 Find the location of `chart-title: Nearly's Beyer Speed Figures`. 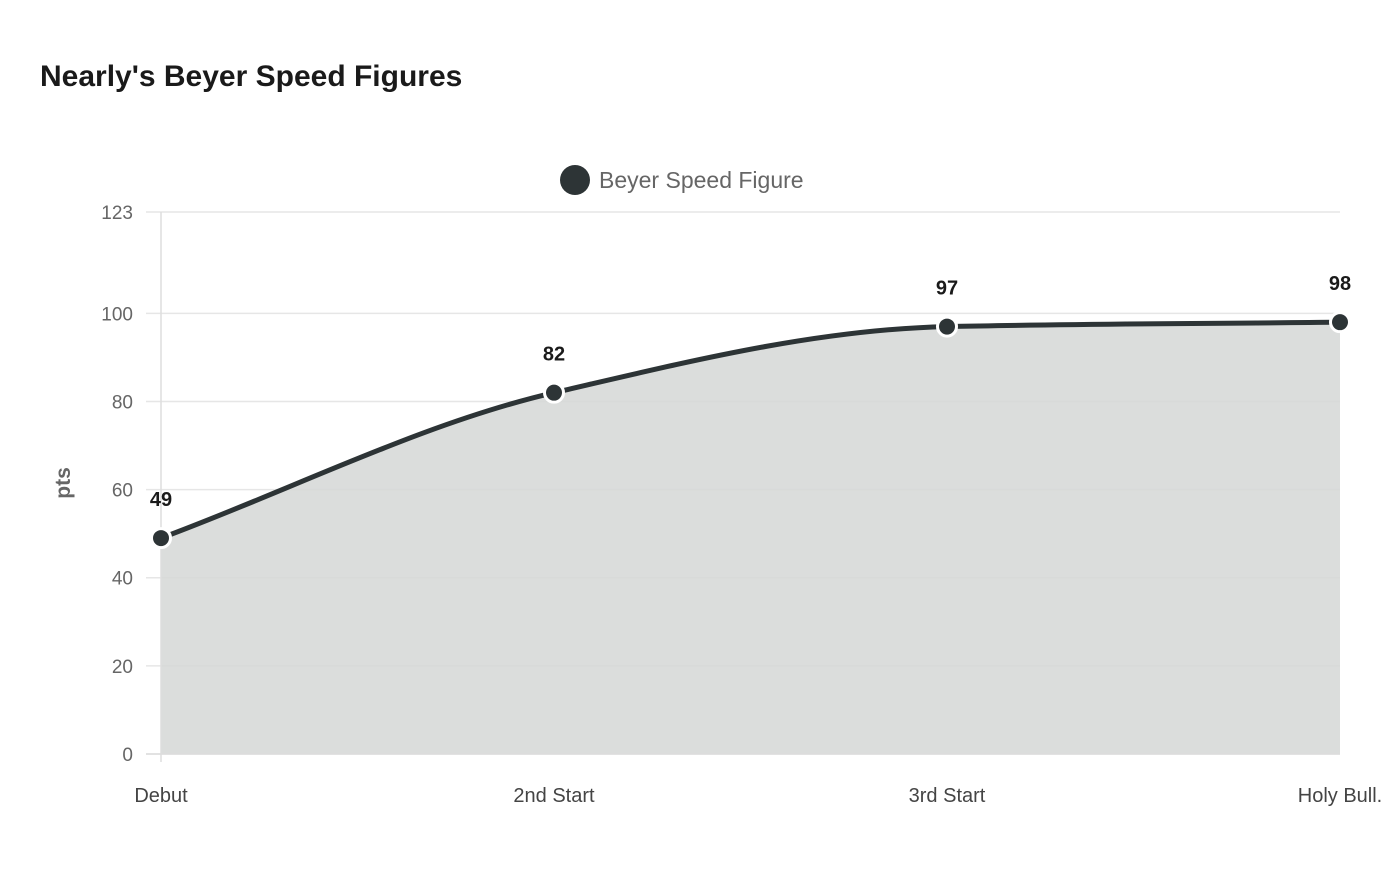

chart-title: Nearly's Beyer Speed Figures is located at coordinates (251, 76).